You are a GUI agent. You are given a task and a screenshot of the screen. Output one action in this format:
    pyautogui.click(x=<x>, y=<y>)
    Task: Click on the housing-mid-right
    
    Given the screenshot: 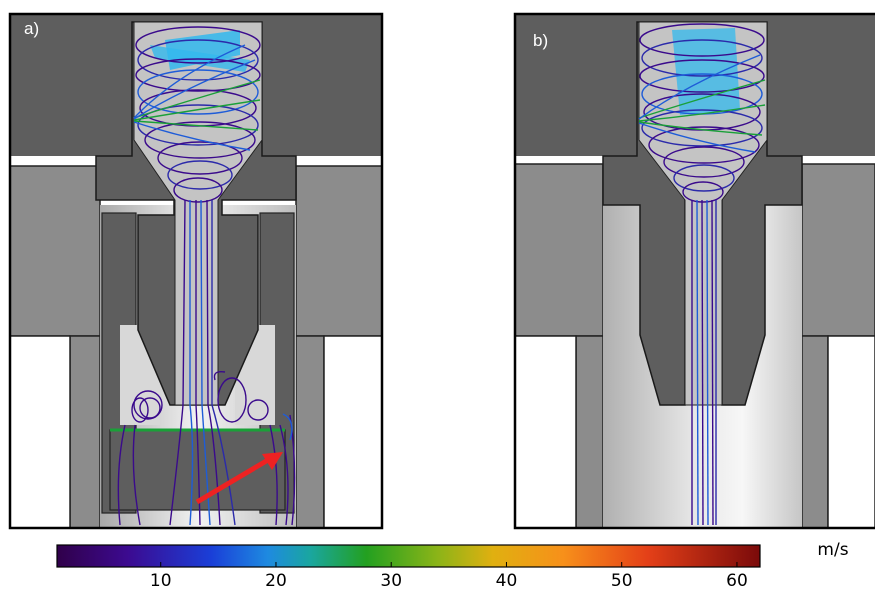 What is the action you would take?
    pyautogui.click(x=338, y=251)
    